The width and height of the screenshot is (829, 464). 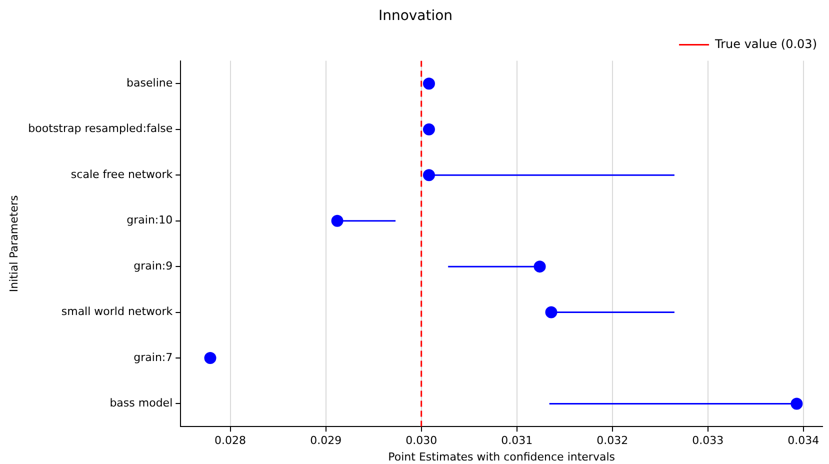 What do you see at coordinates (149, 83) in the screenshot?
I see `y-tick-label: baseline` at bounding box center [149, 83].